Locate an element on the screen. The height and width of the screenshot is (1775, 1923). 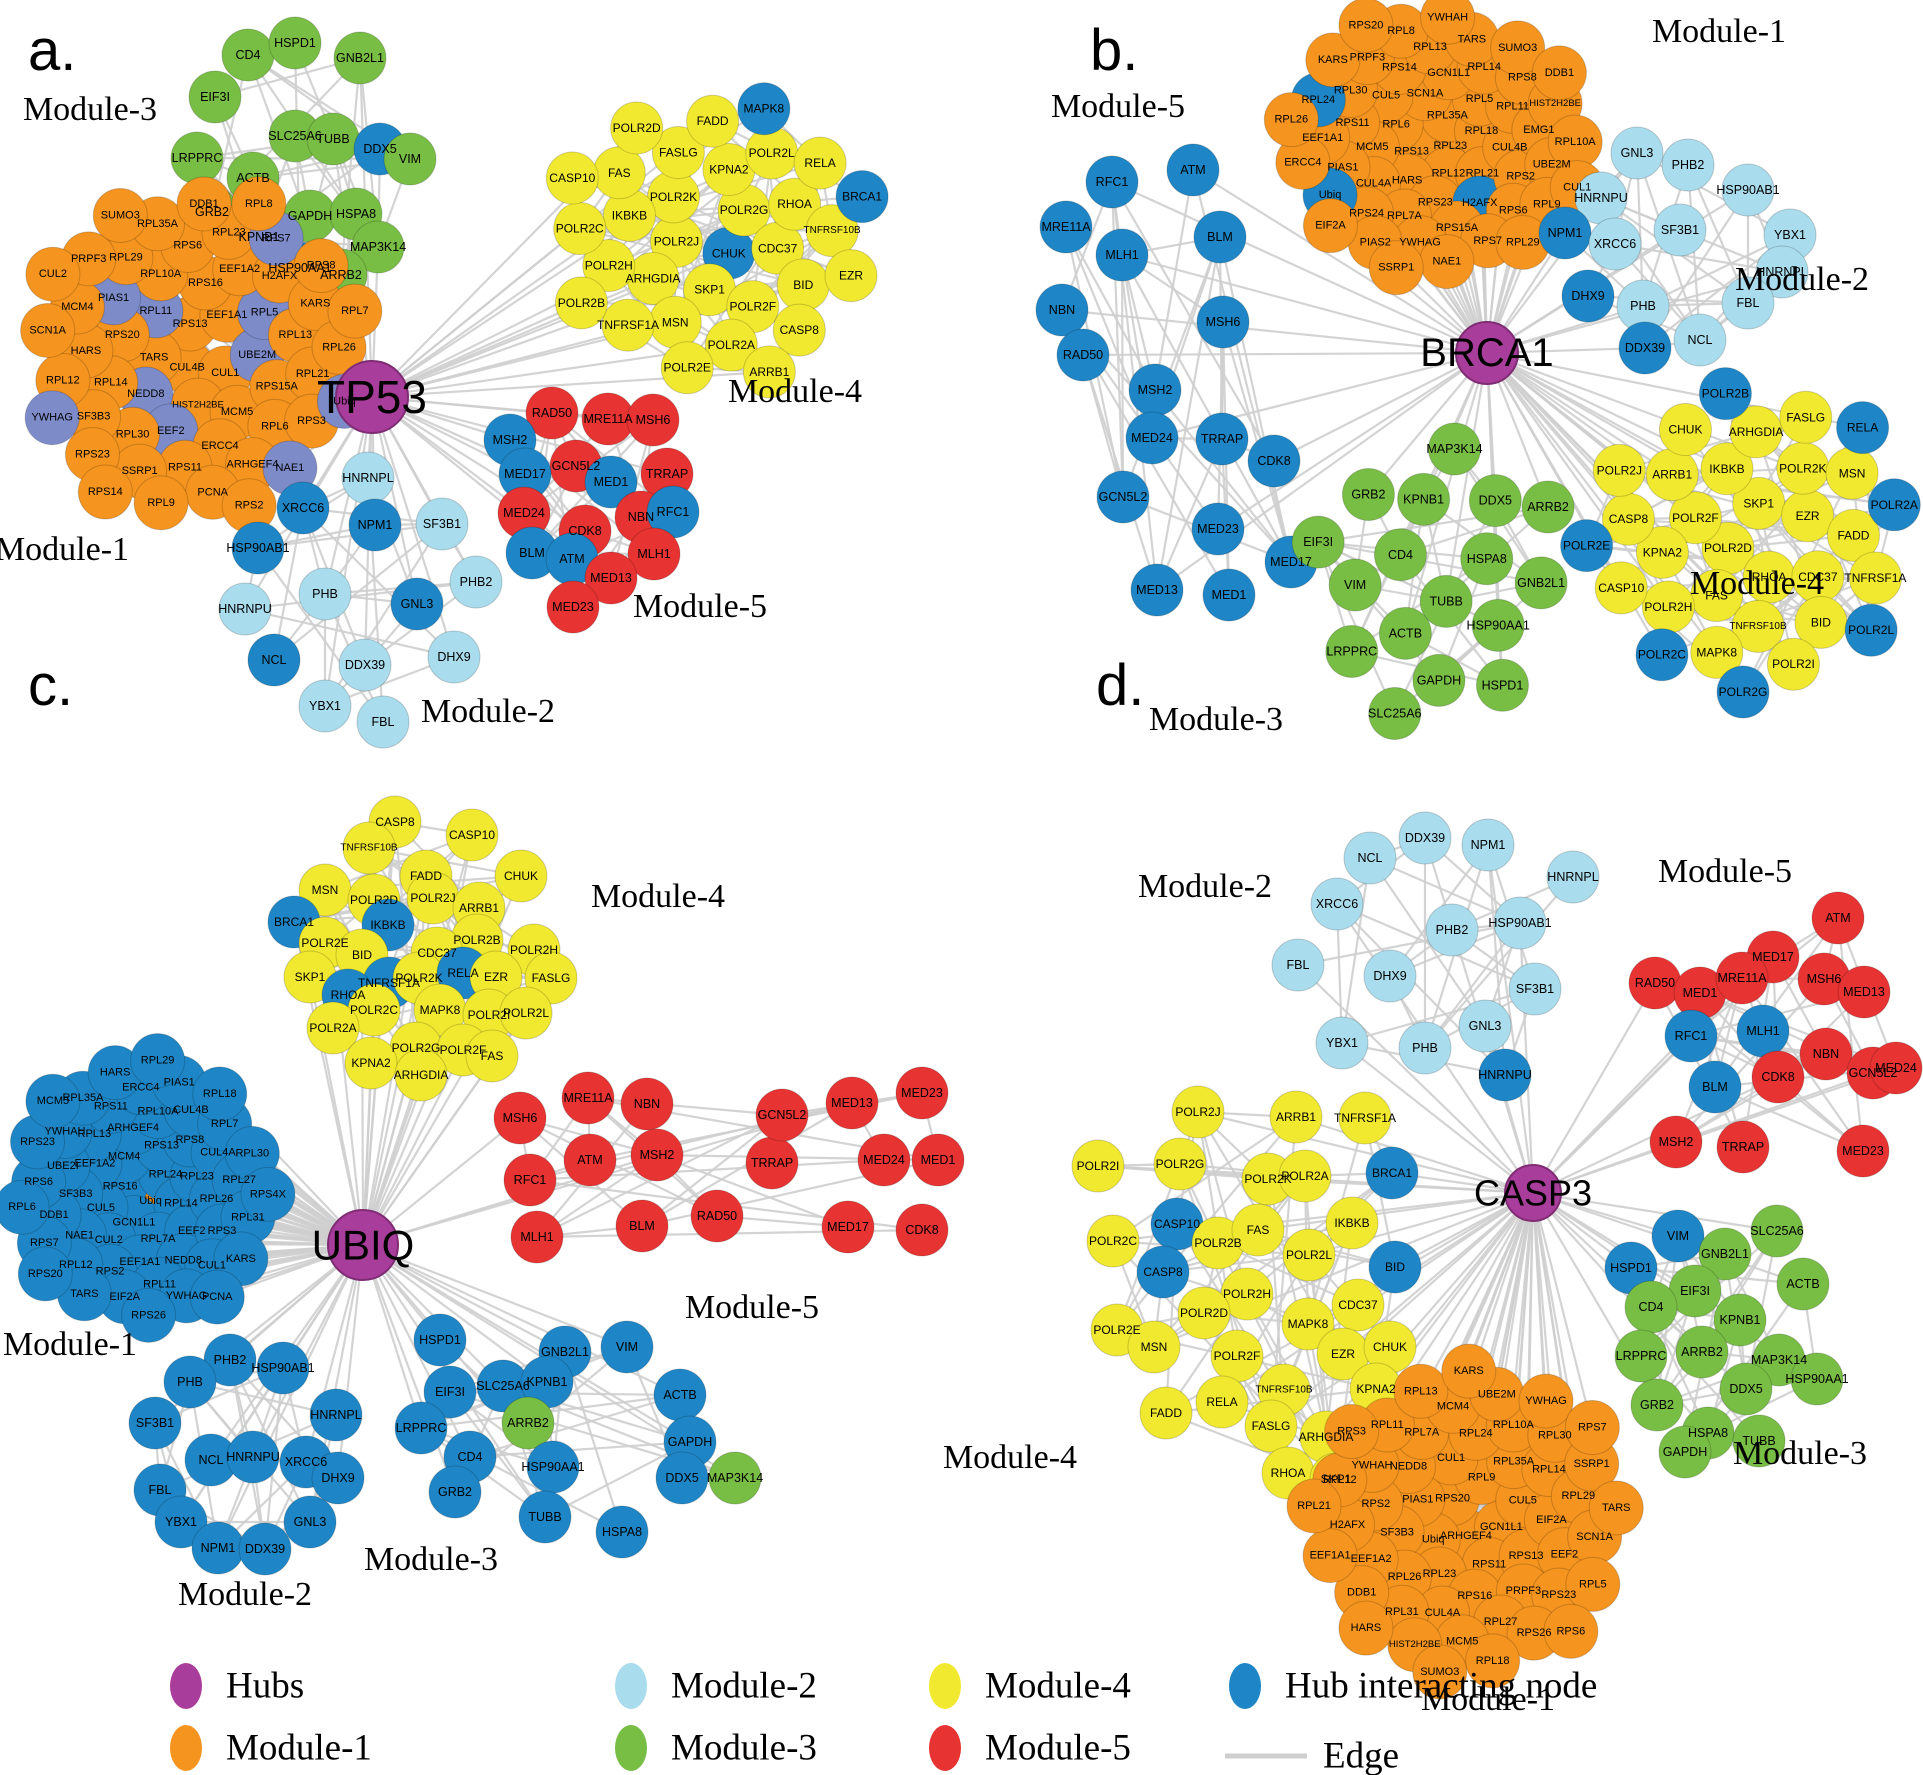
node-RPS26 is located at coordinates (149, 1315).